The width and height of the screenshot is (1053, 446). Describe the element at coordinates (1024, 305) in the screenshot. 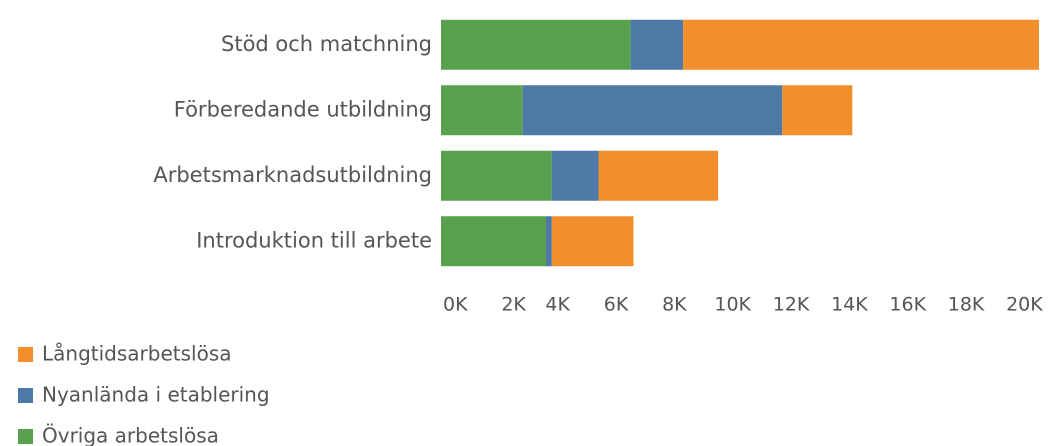

I see `x-tick-label: 20K` at that location.